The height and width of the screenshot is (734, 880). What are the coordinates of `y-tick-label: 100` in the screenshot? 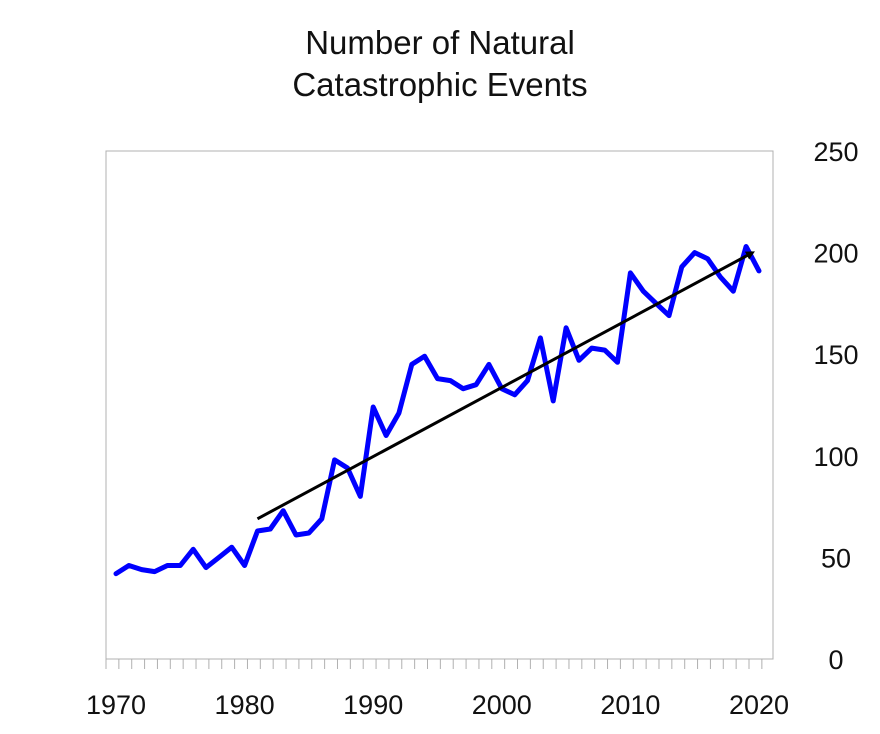 It's located at (835, 457).